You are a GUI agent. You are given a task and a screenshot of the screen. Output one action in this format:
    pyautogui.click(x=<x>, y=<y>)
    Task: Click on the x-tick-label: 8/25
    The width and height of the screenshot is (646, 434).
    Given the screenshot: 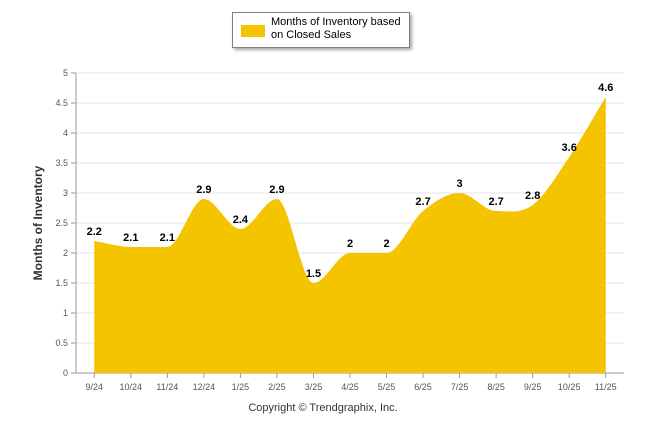 What is the action you would take?
    pyautogui.click(x=496, y=387)
    